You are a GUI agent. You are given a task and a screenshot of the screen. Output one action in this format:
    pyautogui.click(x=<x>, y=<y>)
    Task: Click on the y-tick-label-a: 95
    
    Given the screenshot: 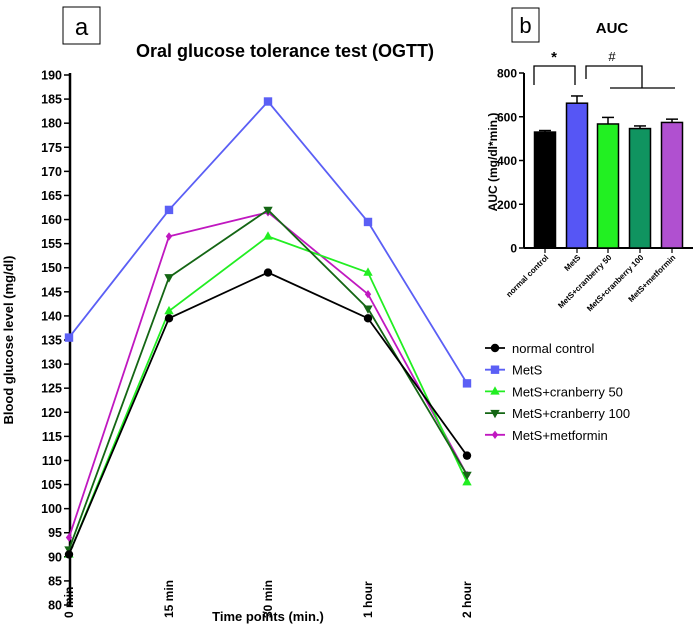 What is the action you would take?
    pyautogui.click(x=55, y=533)
    